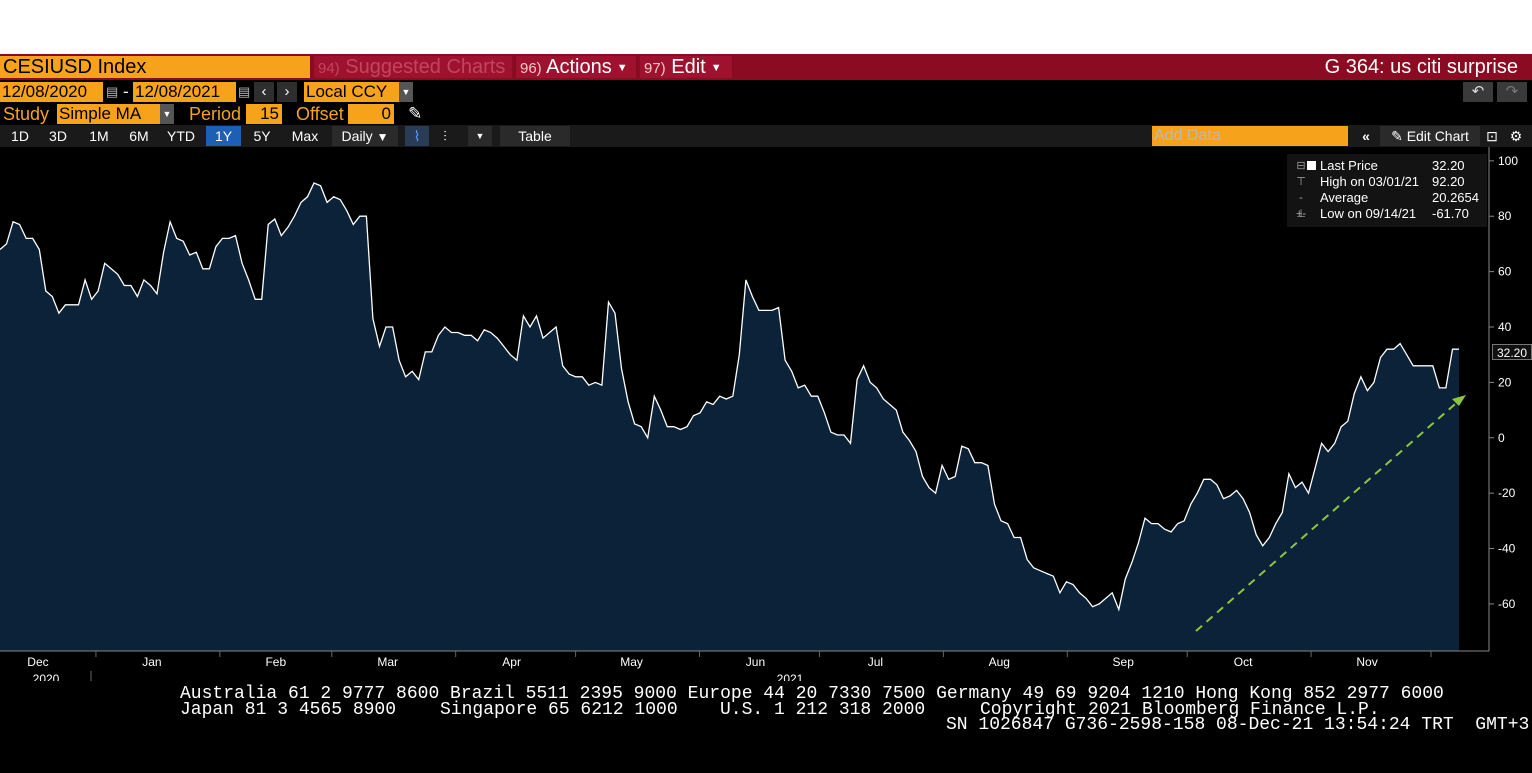 The height and width of the screenshot is (773, 1532). I want to click on footer-contacts-singapore: Singapore 65 6212 1000, so click(559, 710).